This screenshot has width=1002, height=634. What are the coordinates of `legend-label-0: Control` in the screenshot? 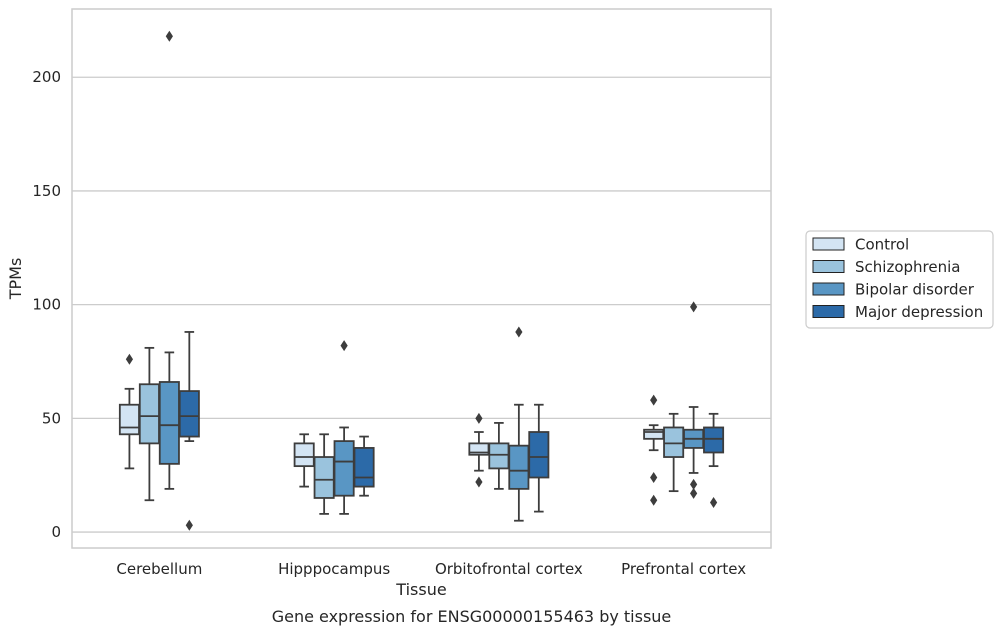 It's located at (882, 245).